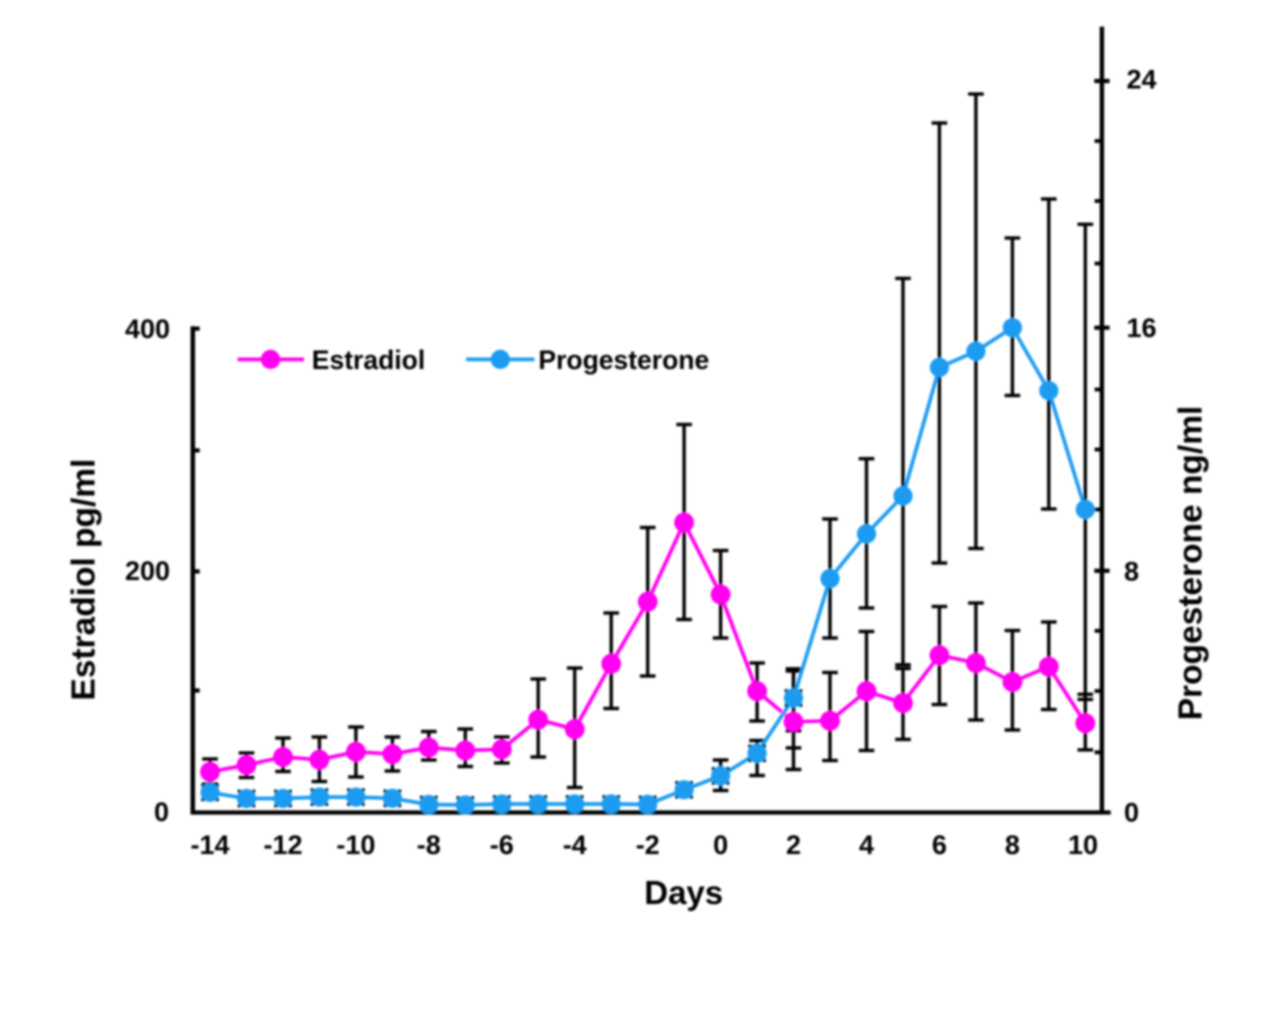 This screenshot has width=1280, height=1022. I want to click on svg-text: 400, so click(147, 329).